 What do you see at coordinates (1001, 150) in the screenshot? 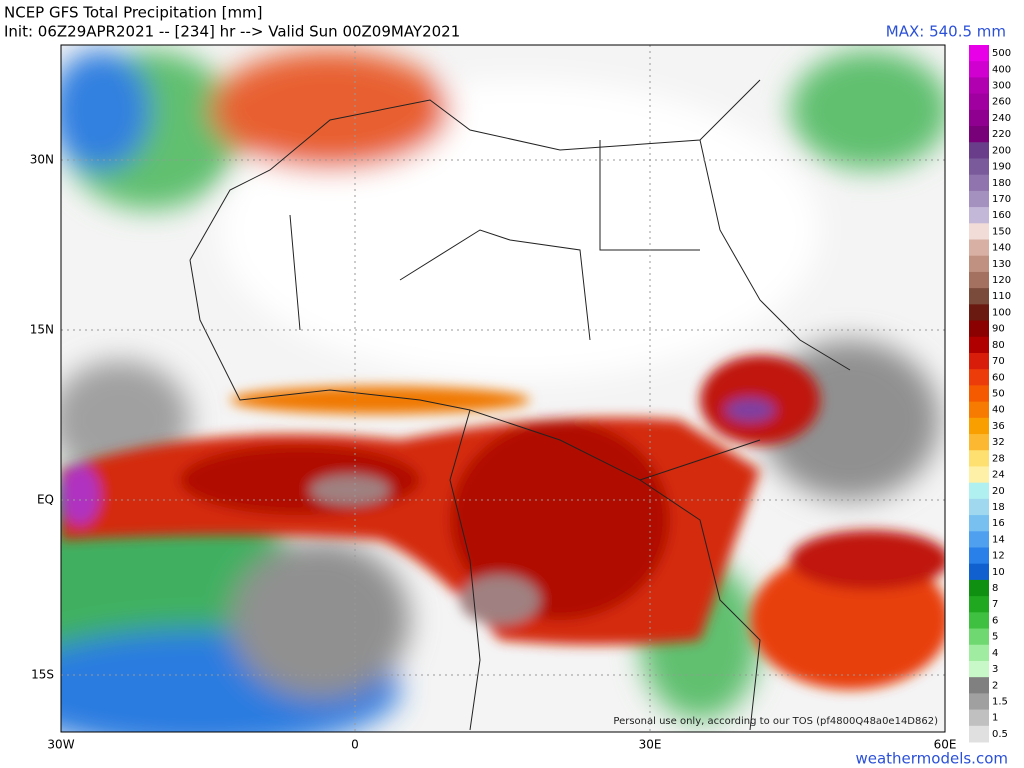
I see `colorbar-label: 200` at bounding box center [1001, 150].